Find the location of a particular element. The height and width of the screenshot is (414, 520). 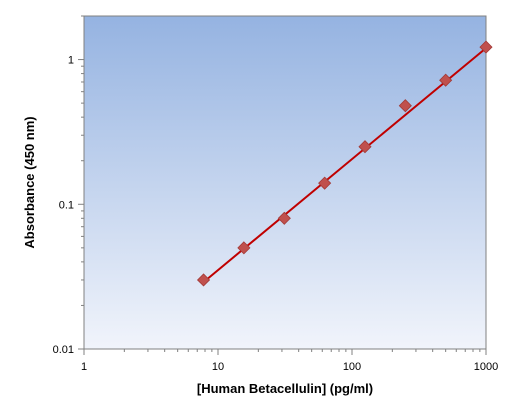

x-tick-label: 100 is located at coordinates (352, 367).